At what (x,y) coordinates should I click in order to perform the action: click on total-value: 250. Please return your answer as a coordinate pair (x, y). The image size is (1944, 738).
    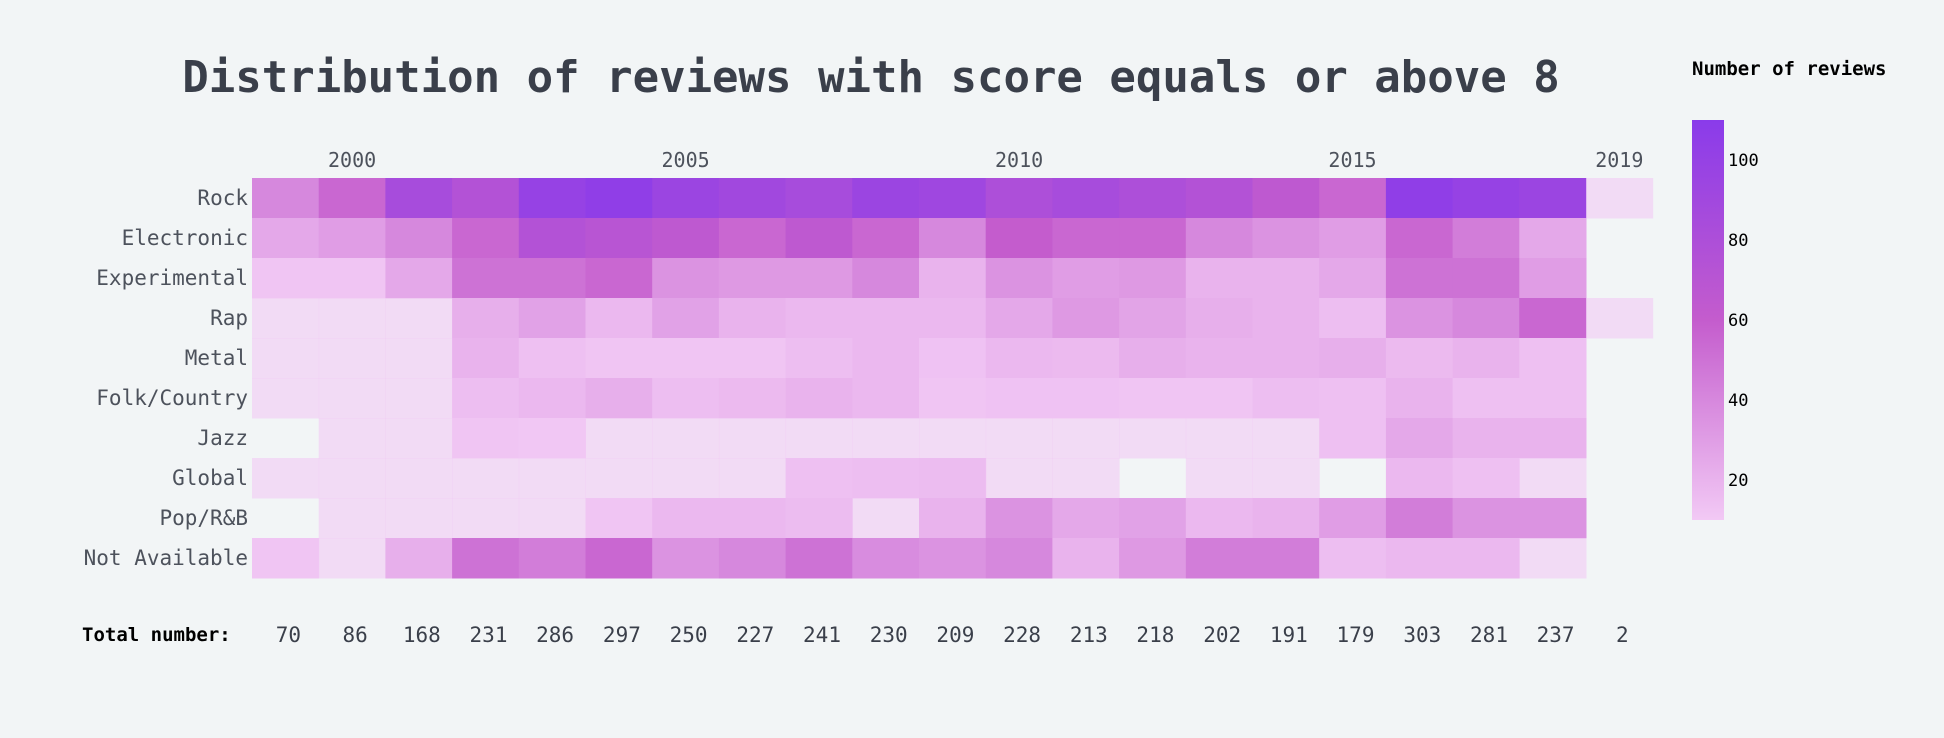
    Looking at the image, I should click on (689, 635).